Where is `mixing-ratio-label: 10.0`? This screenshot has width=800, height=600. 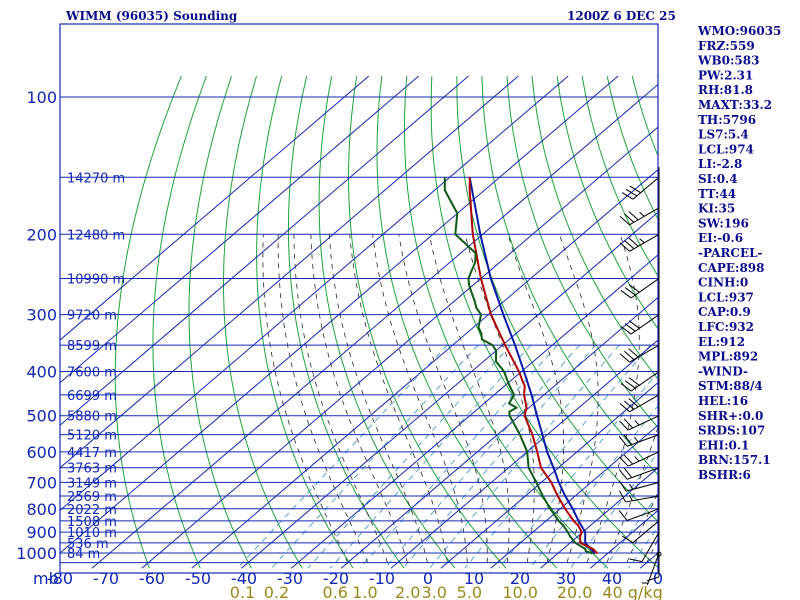
mixing-ratio-label: 10.0 is located at coordinates (520, 591).